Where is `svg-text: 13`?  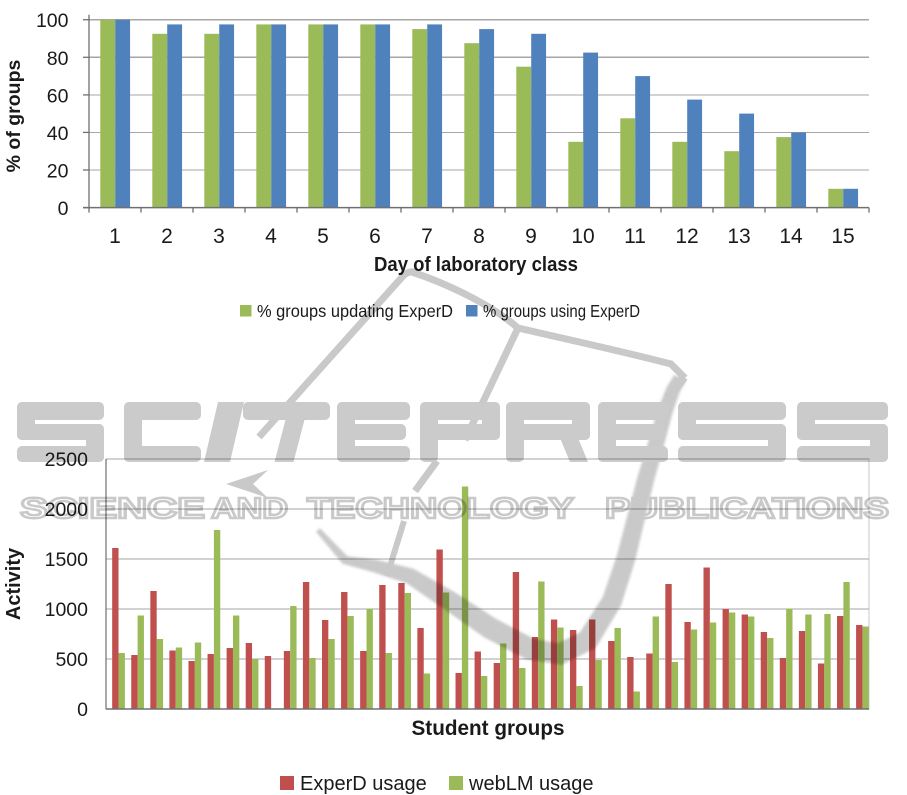 svg-text: 13 is located at coordinates (738, 236).